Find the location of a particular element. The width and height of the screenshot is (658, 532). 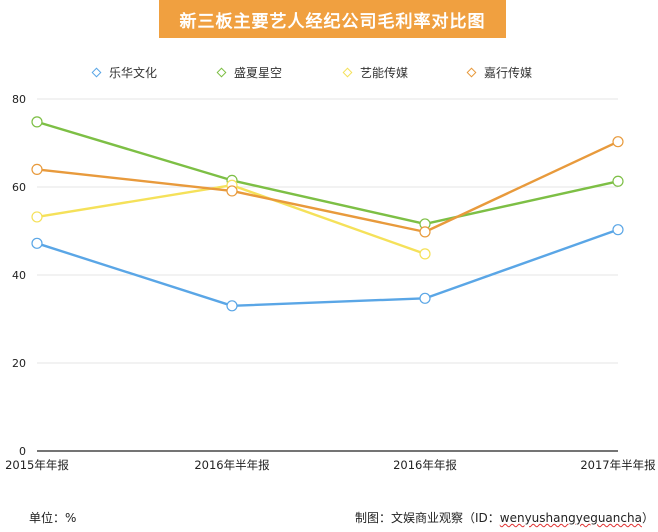

source-credit: 制图：文娱商业观察（ID：wenyushangyeguancha） is located at coordinates (504, 517).